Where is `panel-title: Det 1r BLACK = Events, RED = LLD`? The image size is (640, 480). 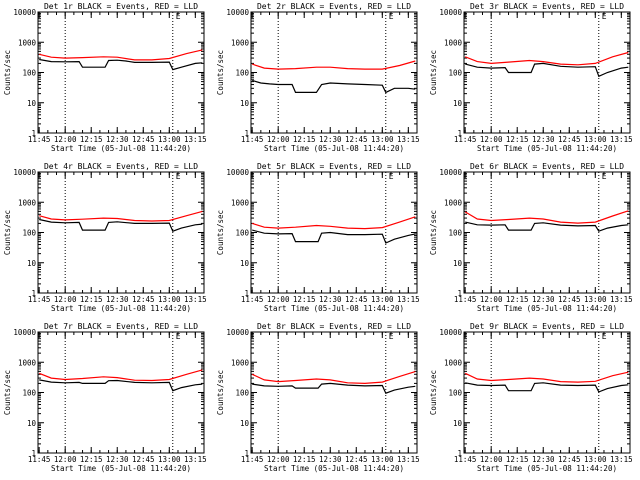 panel-title: Det 1r BLACK = Events, RED = LLD is located at coordinates (121, 6).